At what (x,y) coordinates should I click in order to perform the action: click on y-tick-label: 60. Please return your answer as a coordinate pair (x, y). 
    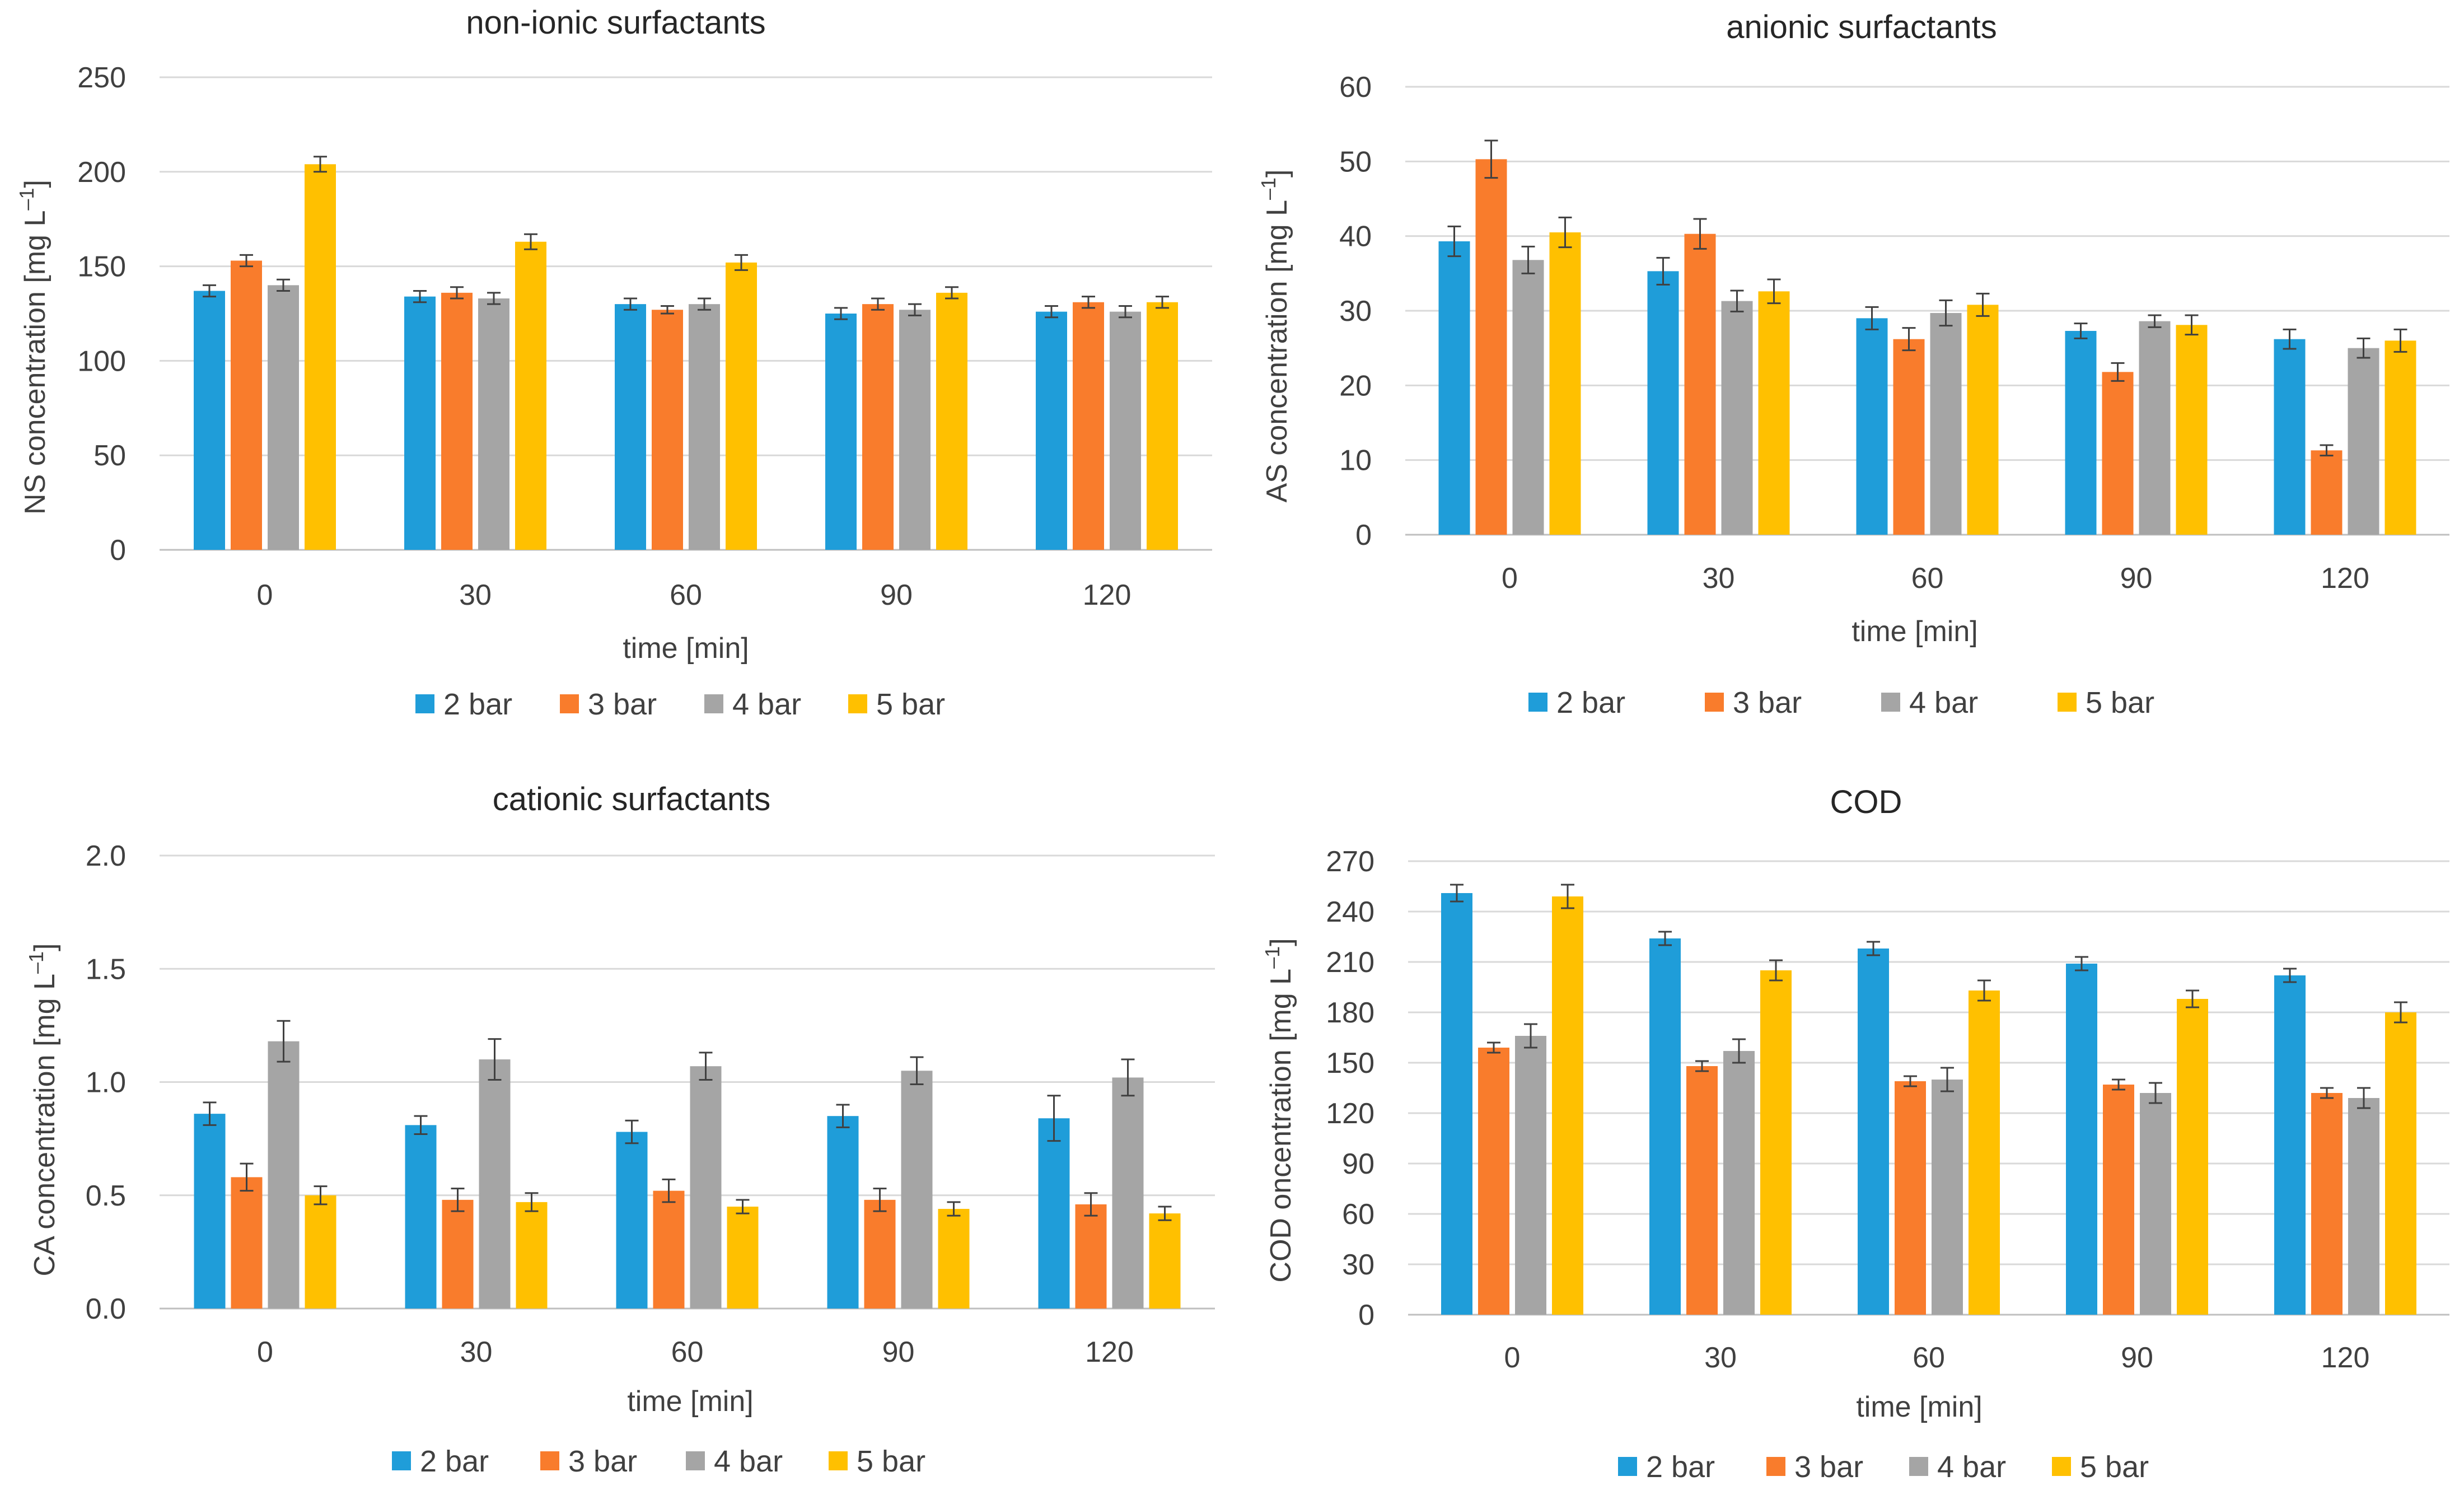
    Looking at the image, I should click on (1355, 87).